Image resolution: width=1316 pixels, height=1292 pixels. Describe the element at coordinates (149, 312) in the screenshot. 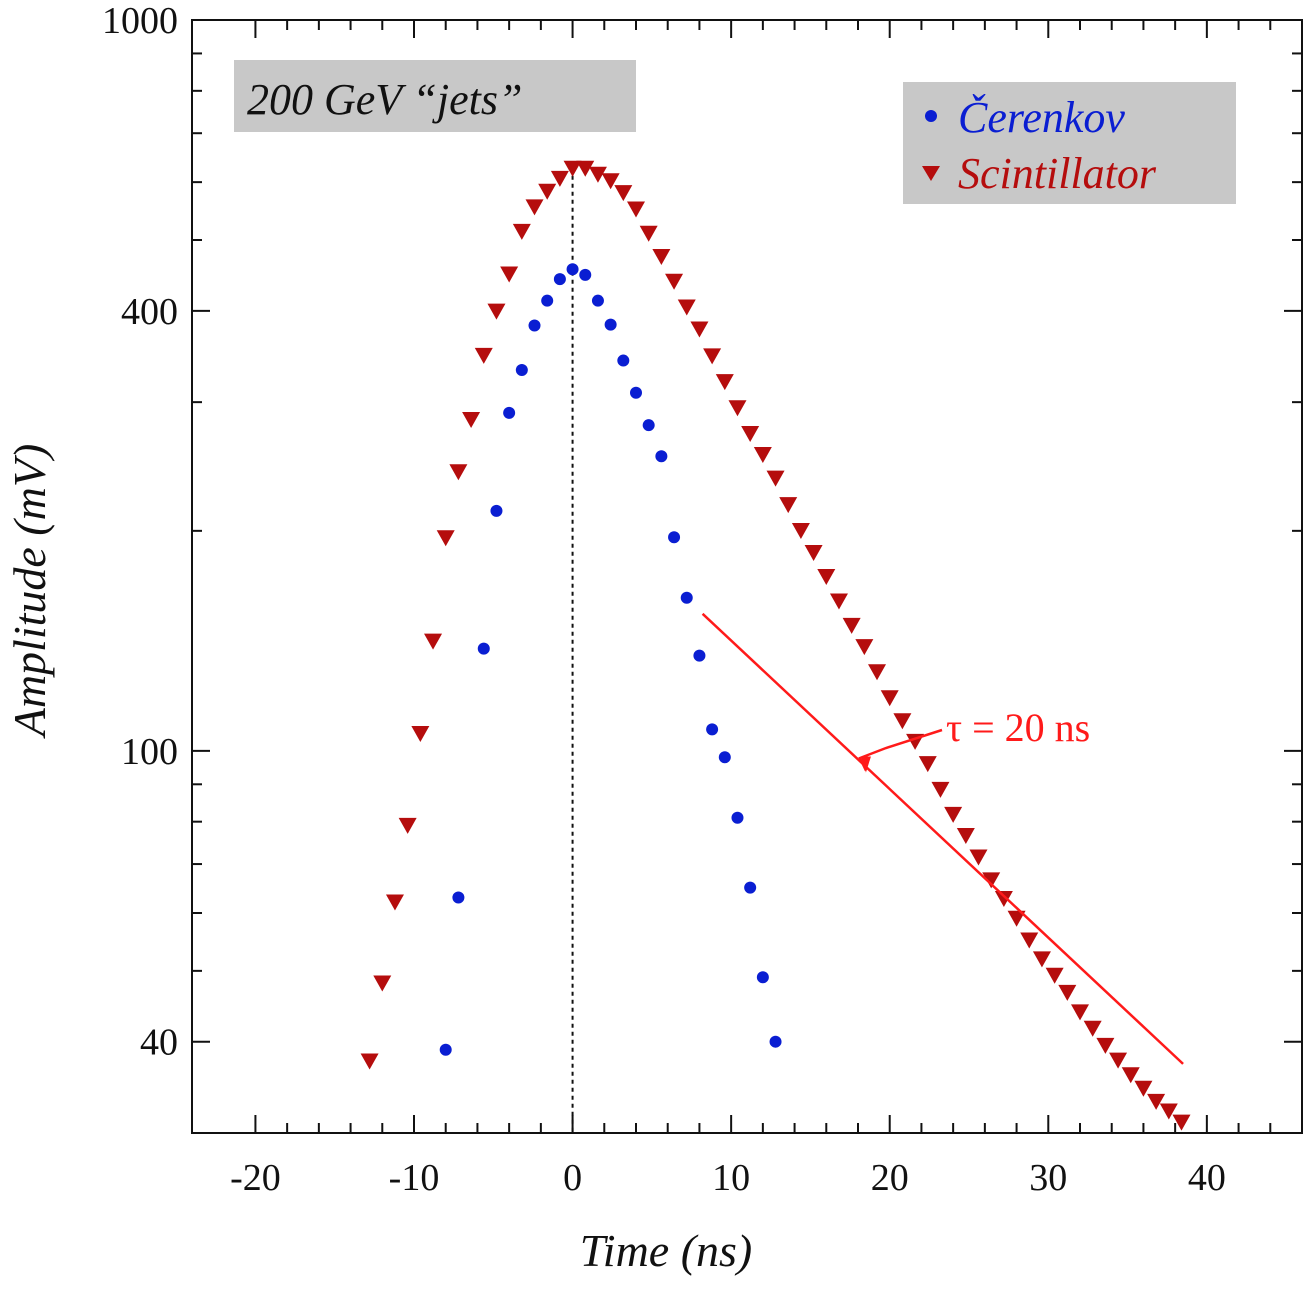

I see `y-tick-label: 400` at that location.